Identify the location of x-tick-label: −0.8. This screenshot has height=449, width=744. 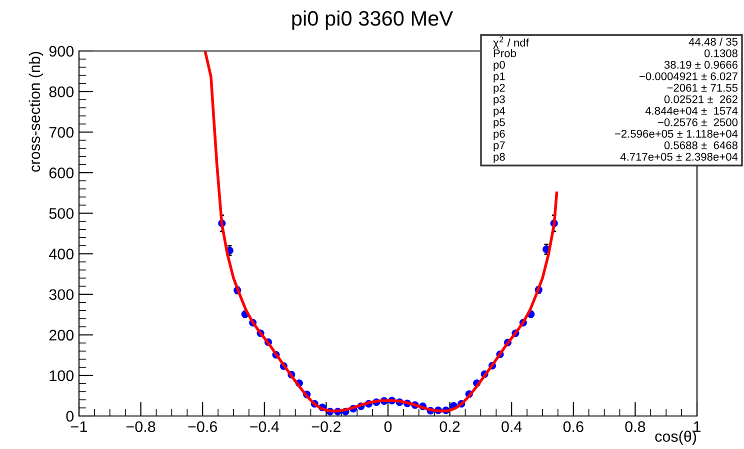
(141, 426).